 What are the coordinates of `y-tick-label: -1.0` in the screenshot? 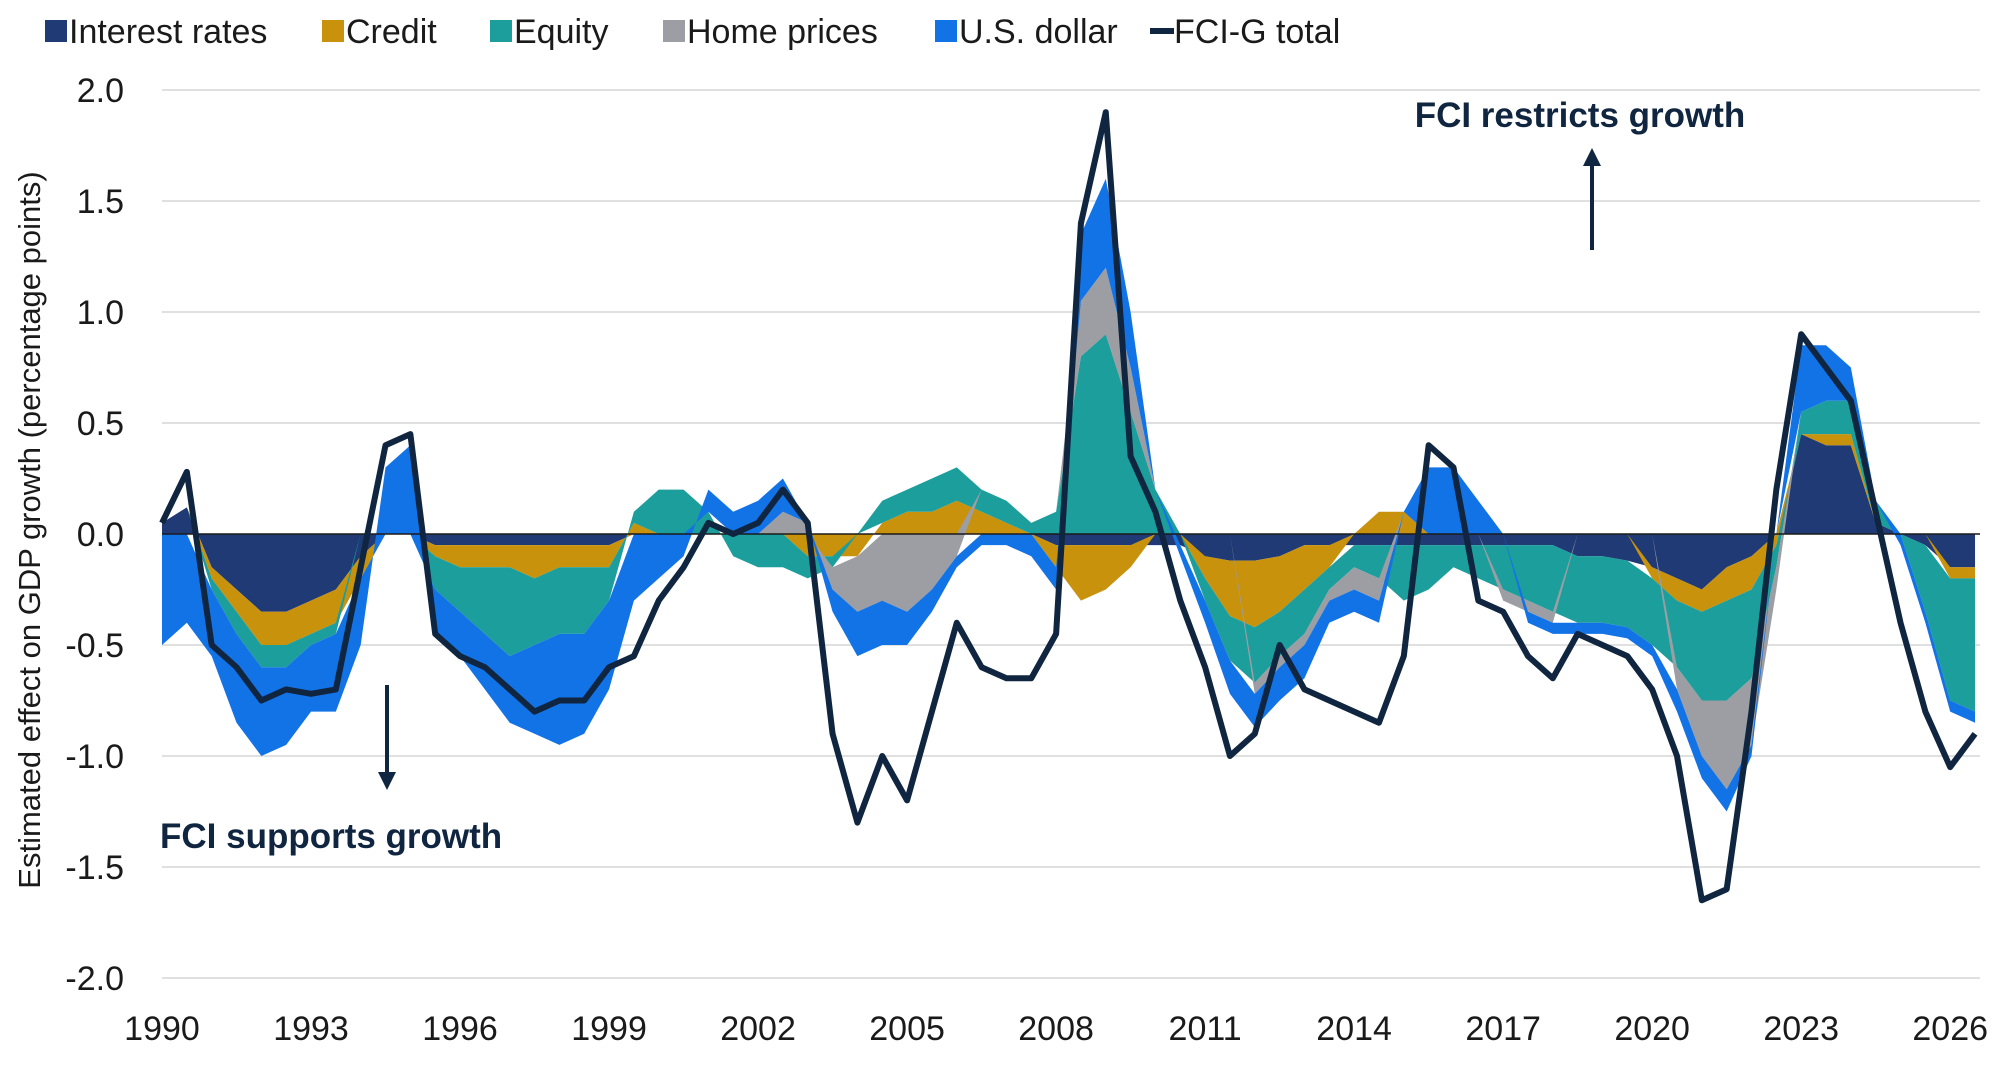 It's located at (94, 757).